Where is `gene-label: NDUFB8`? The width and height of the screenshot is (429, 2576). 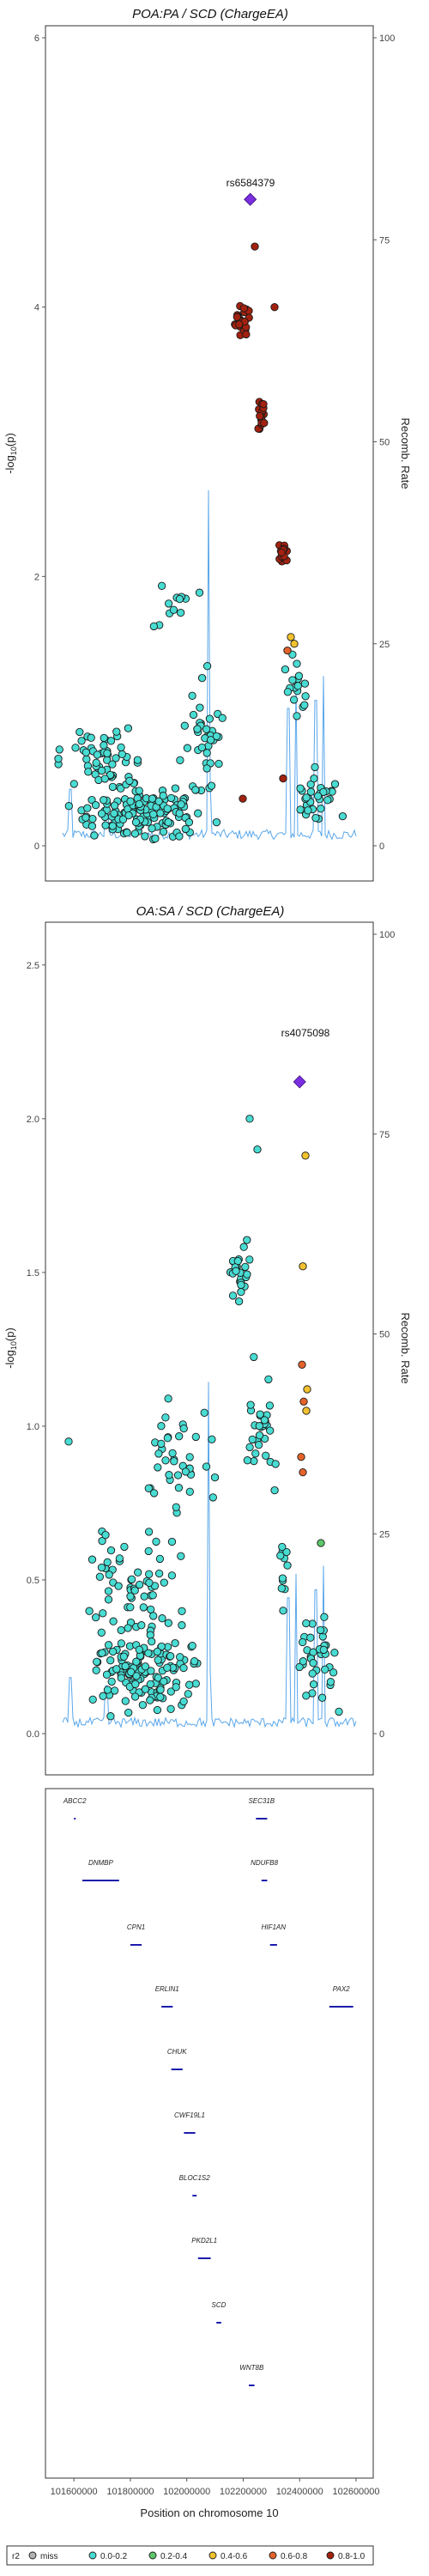
gene-label: NDUFB8 is located at coordinates (265, 1863).